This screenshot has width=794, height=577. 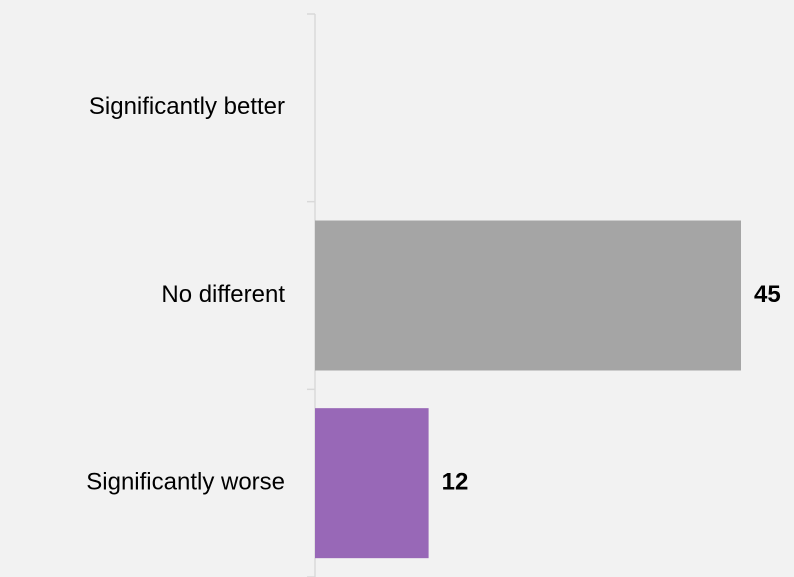 I want to click on category-label: Significantly worse, so click(x=185, y=482).